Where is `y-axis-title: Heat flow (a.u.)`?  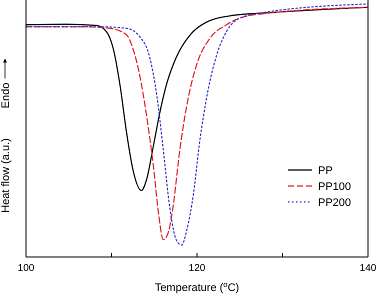 y-axis-title: Heat flow (a.u.) is located at coordinates (6, 175).